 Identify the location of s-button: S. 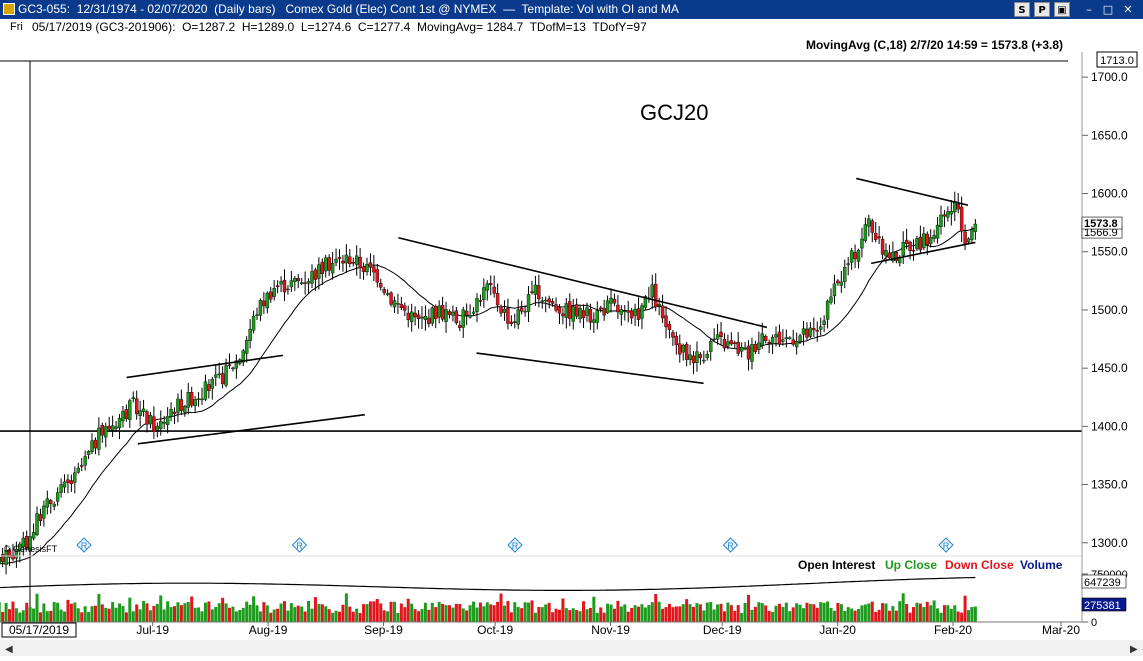
(1022, 9).